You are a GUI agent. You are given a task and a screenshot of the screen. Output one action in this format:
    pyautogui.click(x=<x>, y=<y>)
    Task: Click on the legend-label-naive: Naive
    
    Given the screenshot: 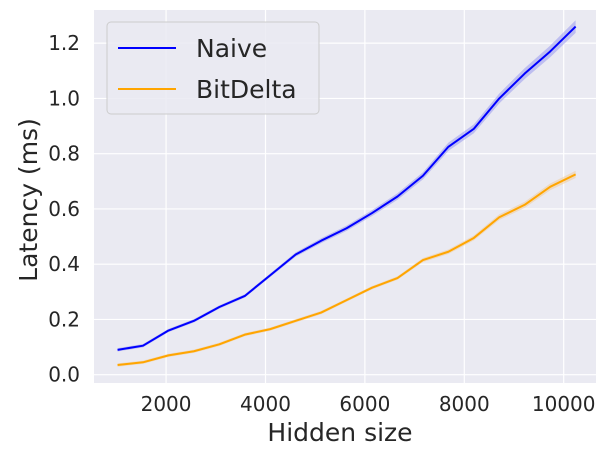 What is the action you would take?
    pyautogui.click(x=231, y=48)
    